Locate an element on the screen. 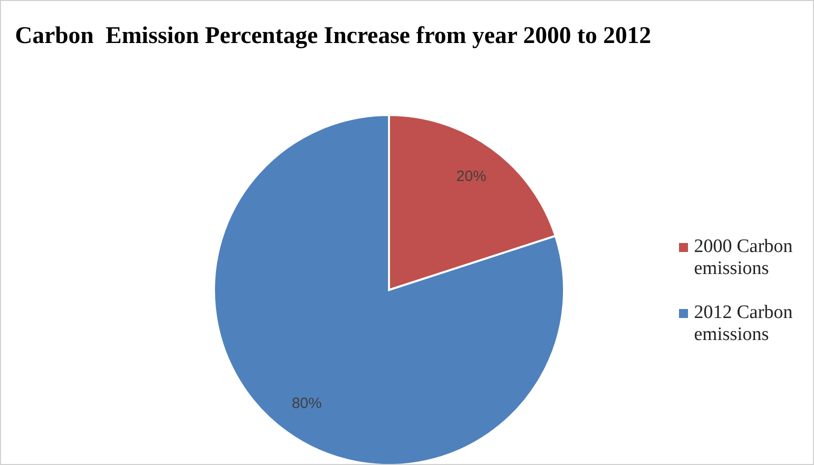 The width and height of the screenshot is (814, 465). legend-label: 2012 Carbon emissions is located at coordinates (744, 324).